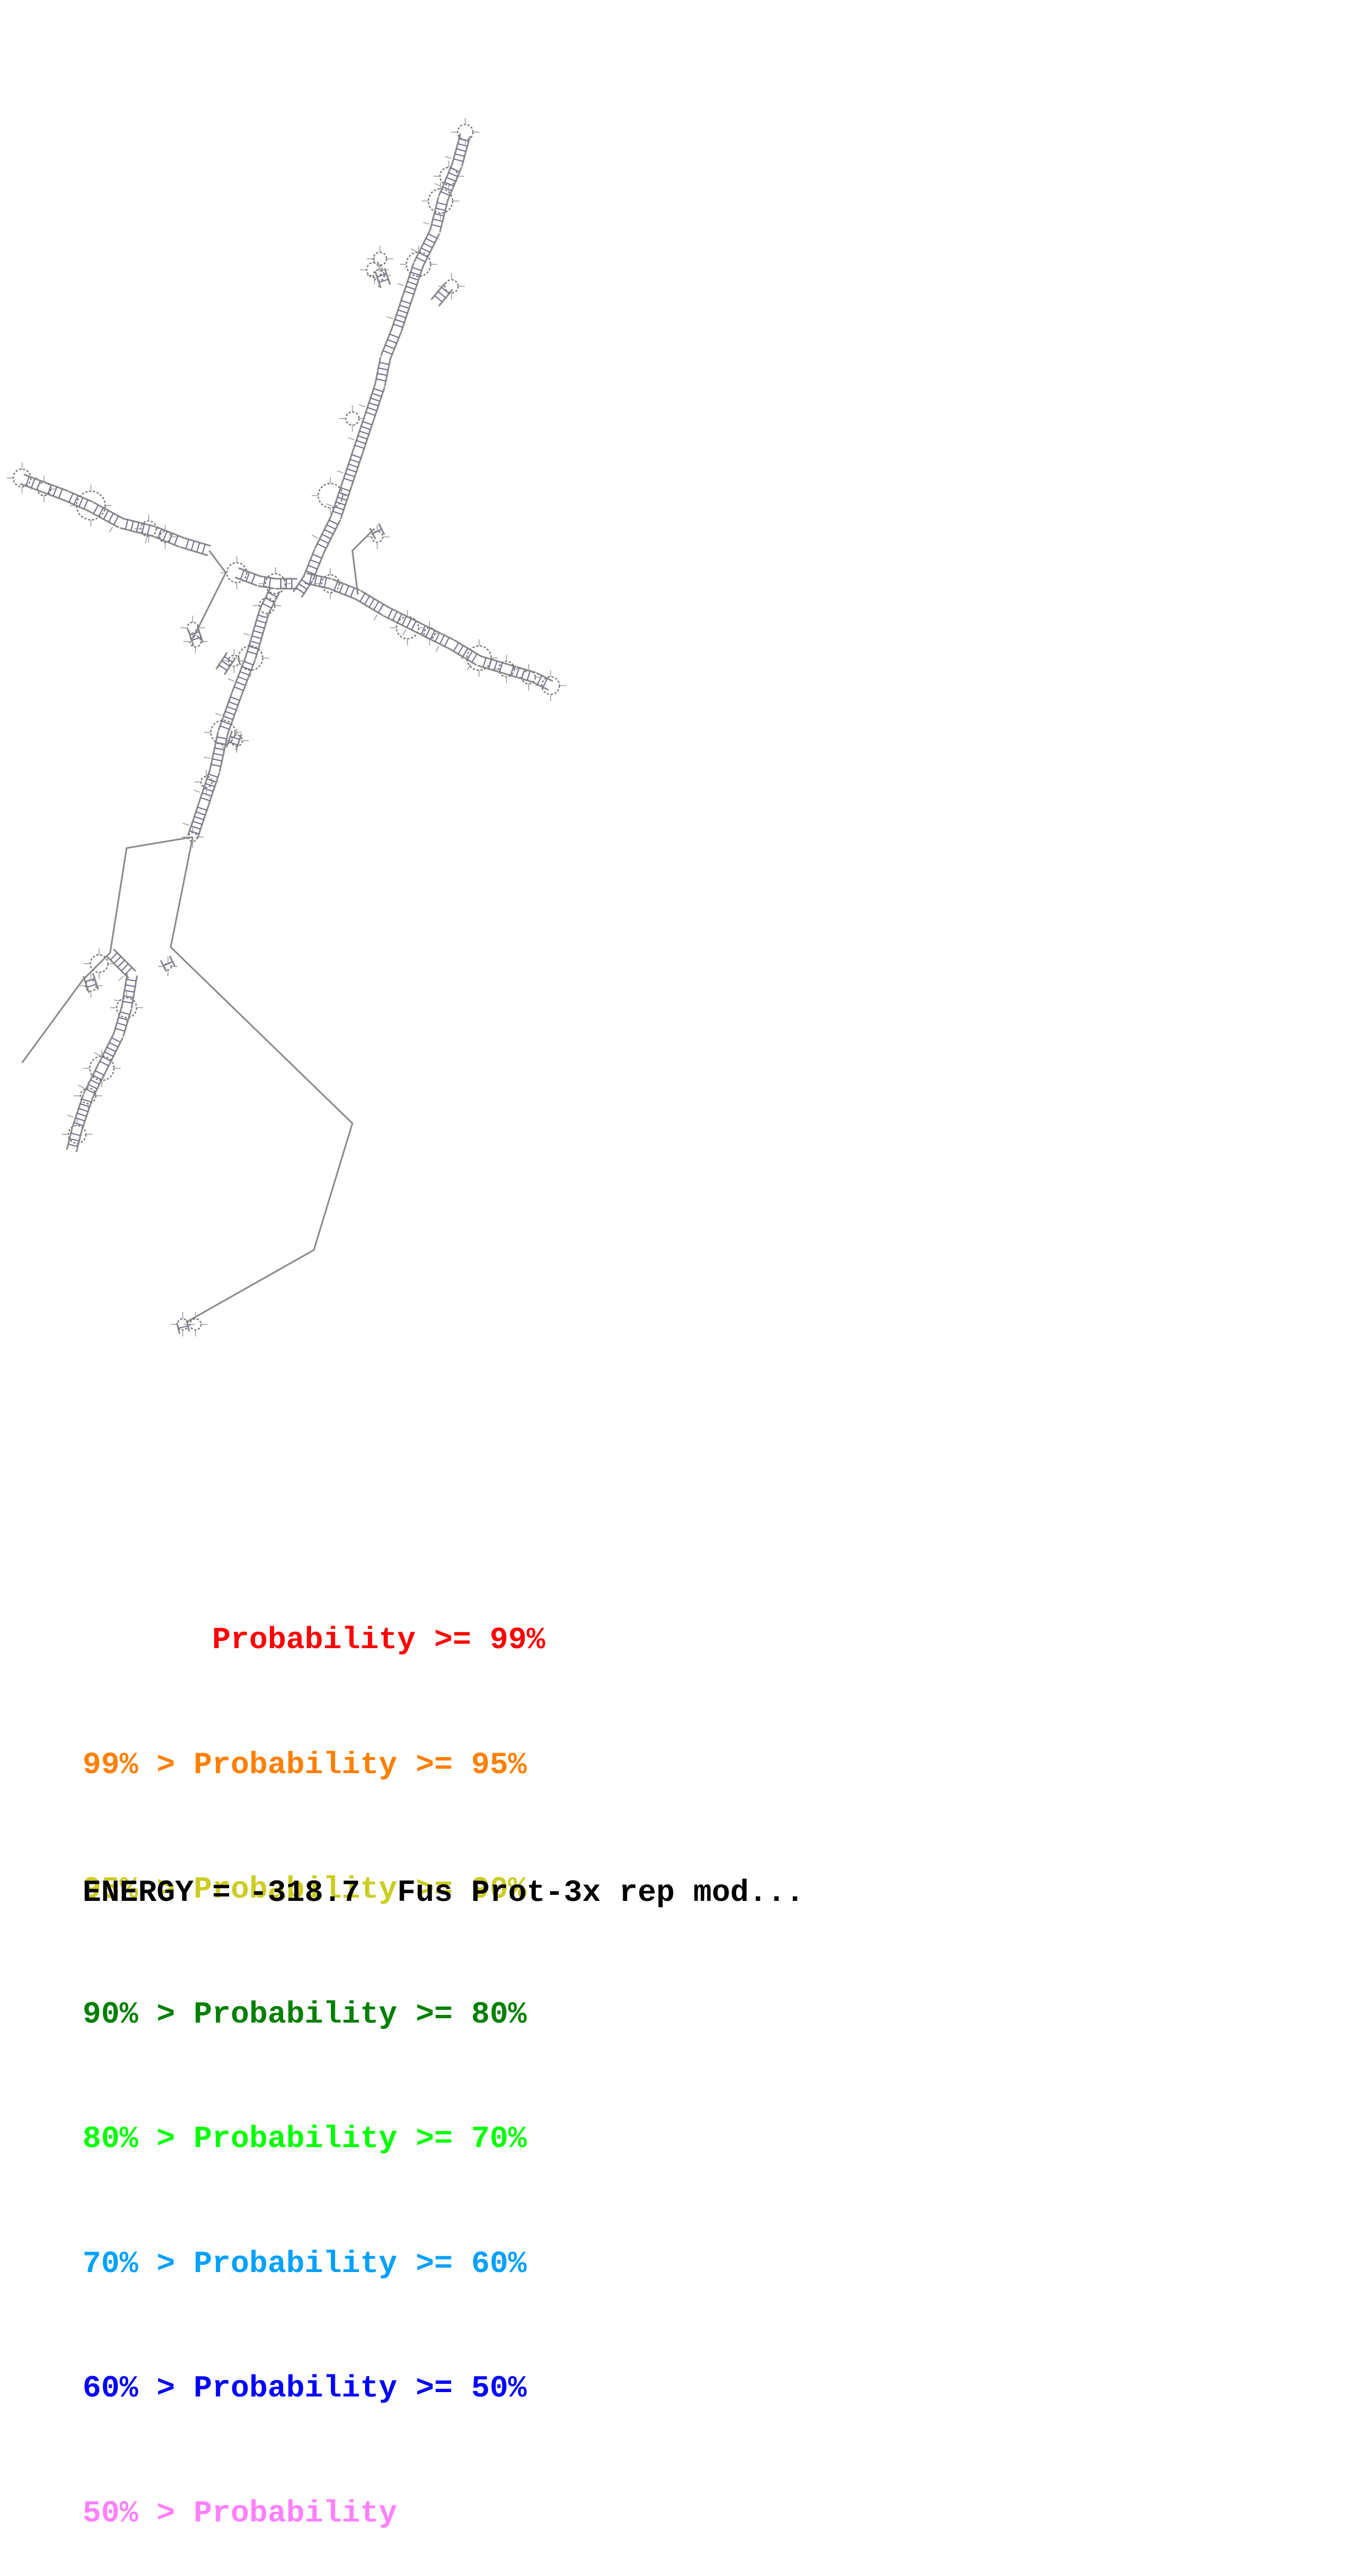 The width and height of the screenshot is (1365, 2576). What do you see at coordinates (360, 1889) in the screenshot?
I see `legend-label: Probability >= 90%` at bounding box center [360, 1889].